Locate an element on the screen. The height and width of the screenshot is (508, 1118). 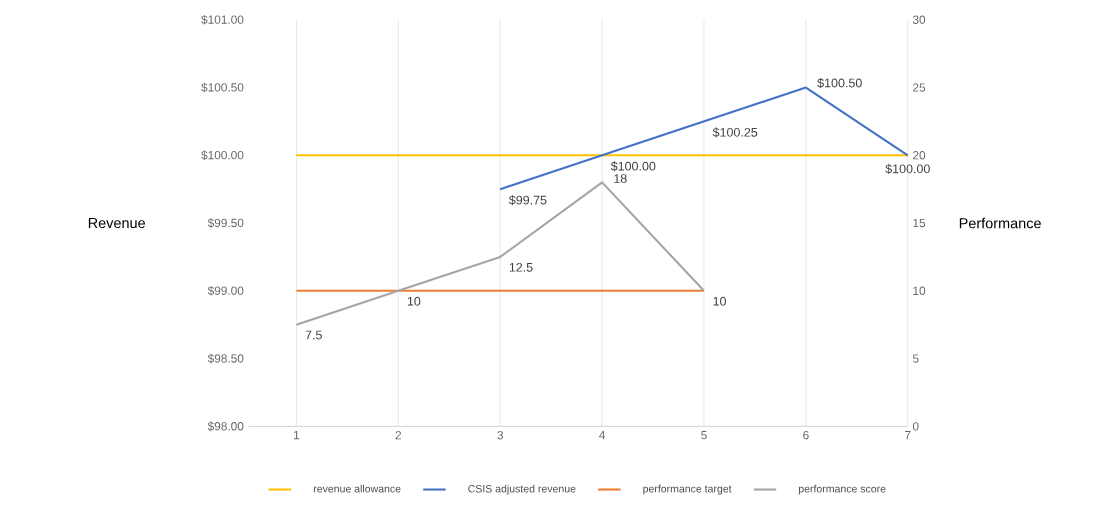
data-label: 12.5 is located at coordinates (521, 267).